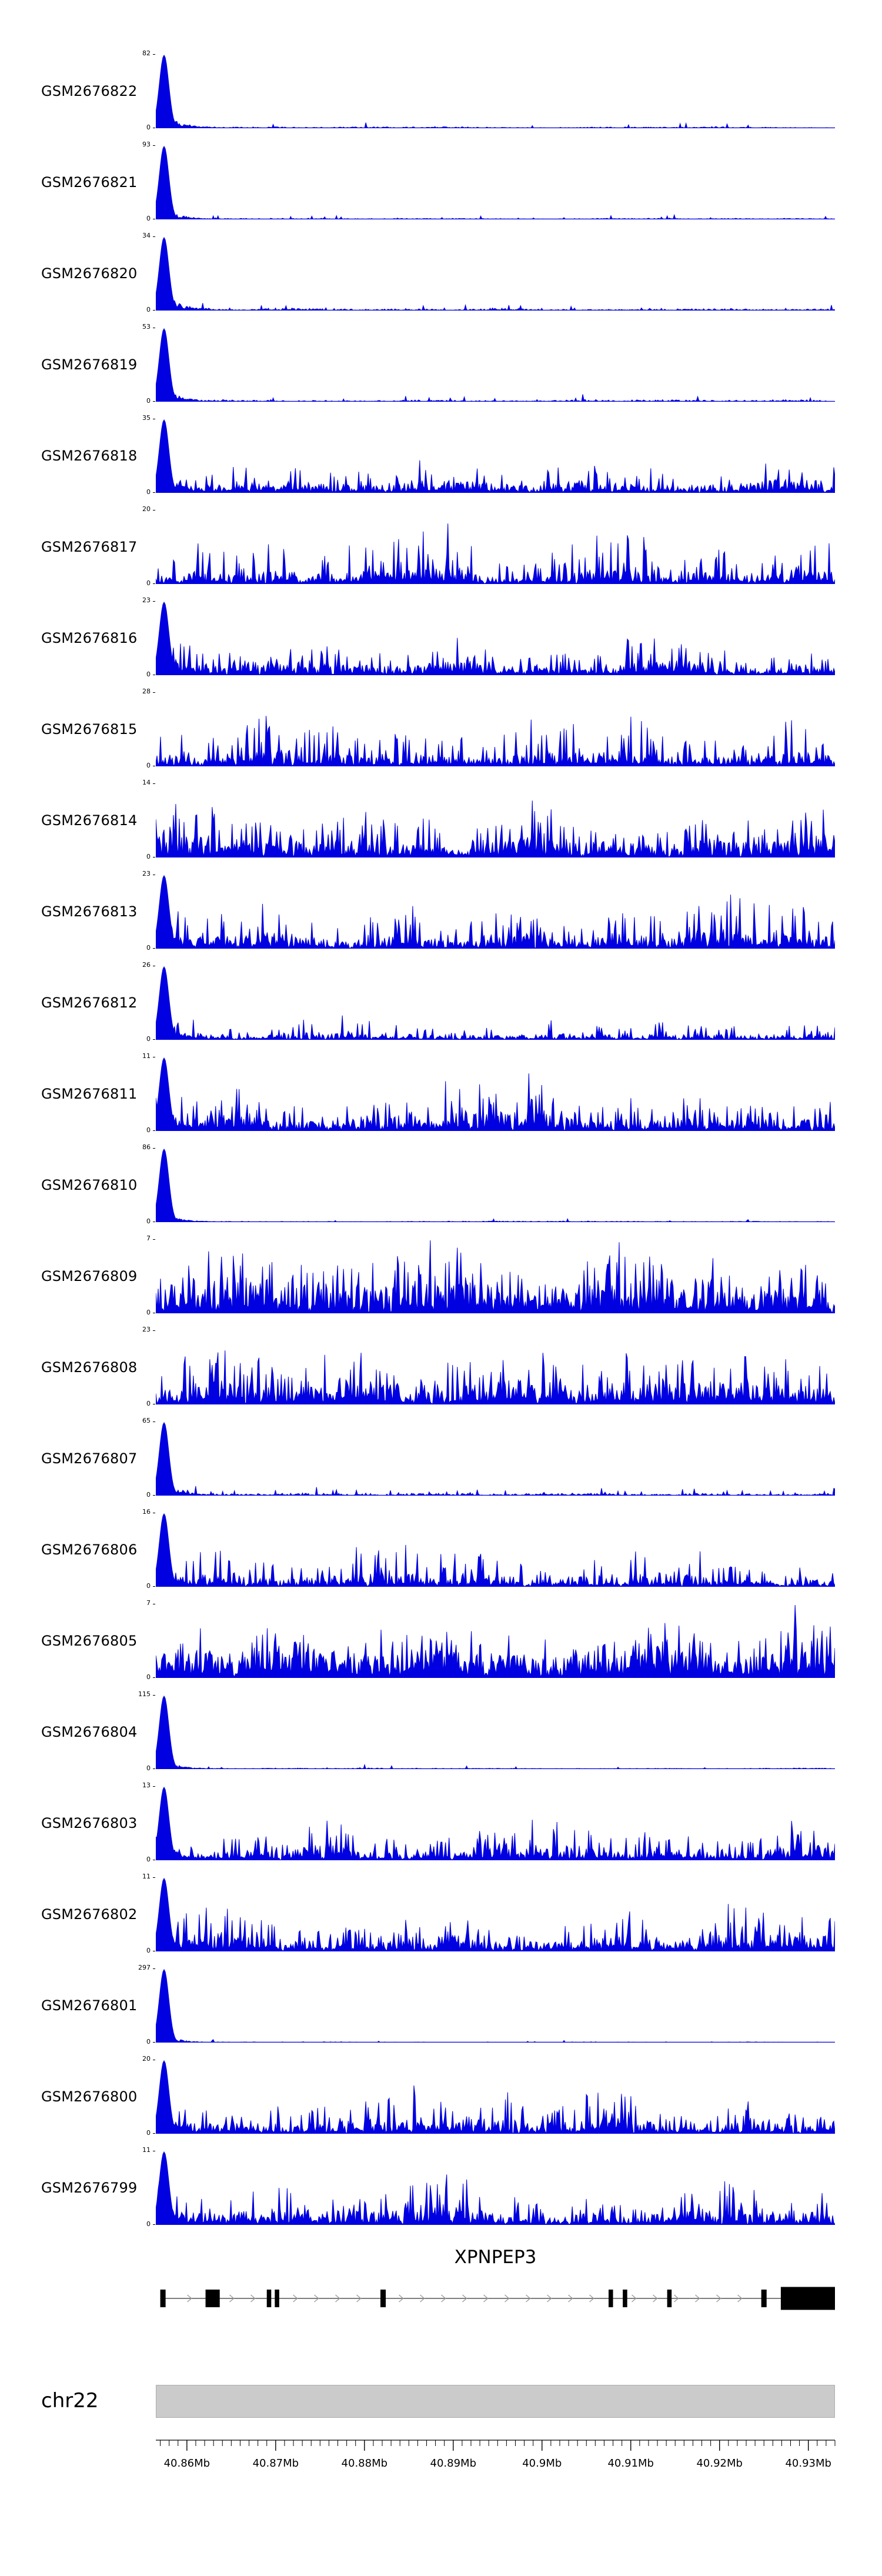 This screenshot has height=2576, width=882. I want to click on track-row: GSM2676812 26 0, so click(441, 1002).